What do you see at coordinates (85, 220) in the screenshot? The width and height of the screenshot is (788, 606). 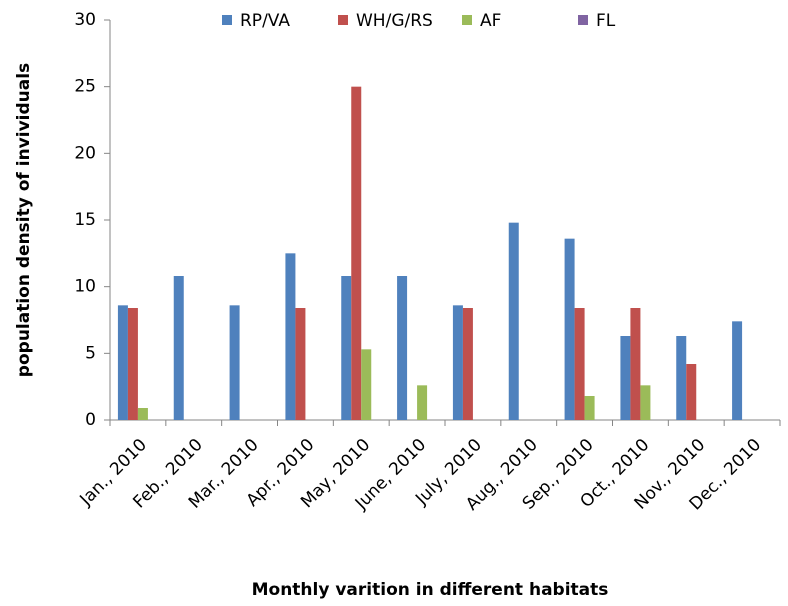 I see `y-tick-label: 15` at bounding box center [85, 220].